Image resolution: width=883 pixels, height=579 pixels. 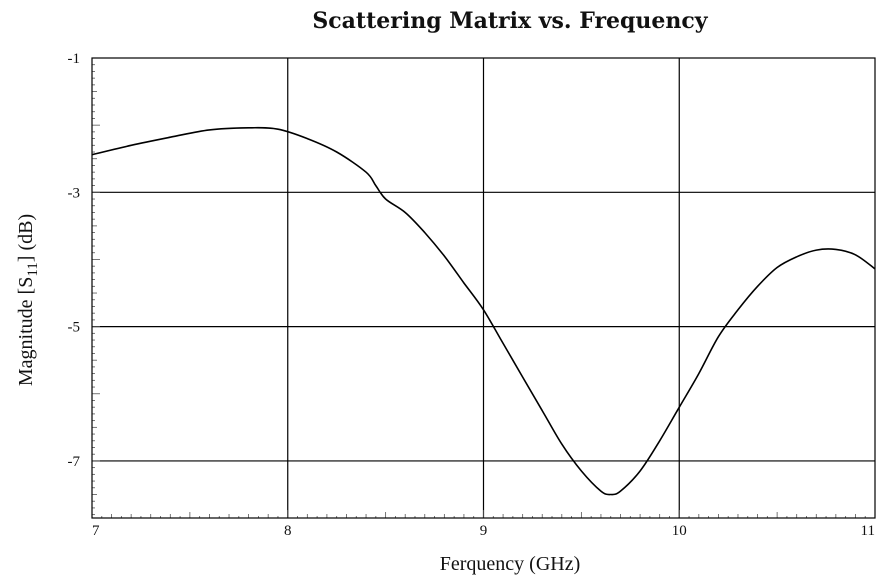 What do you see at coordinates (74, 59) in the screenshot?
I see `y-tick-label: -1` at bounding box center [74, 59].